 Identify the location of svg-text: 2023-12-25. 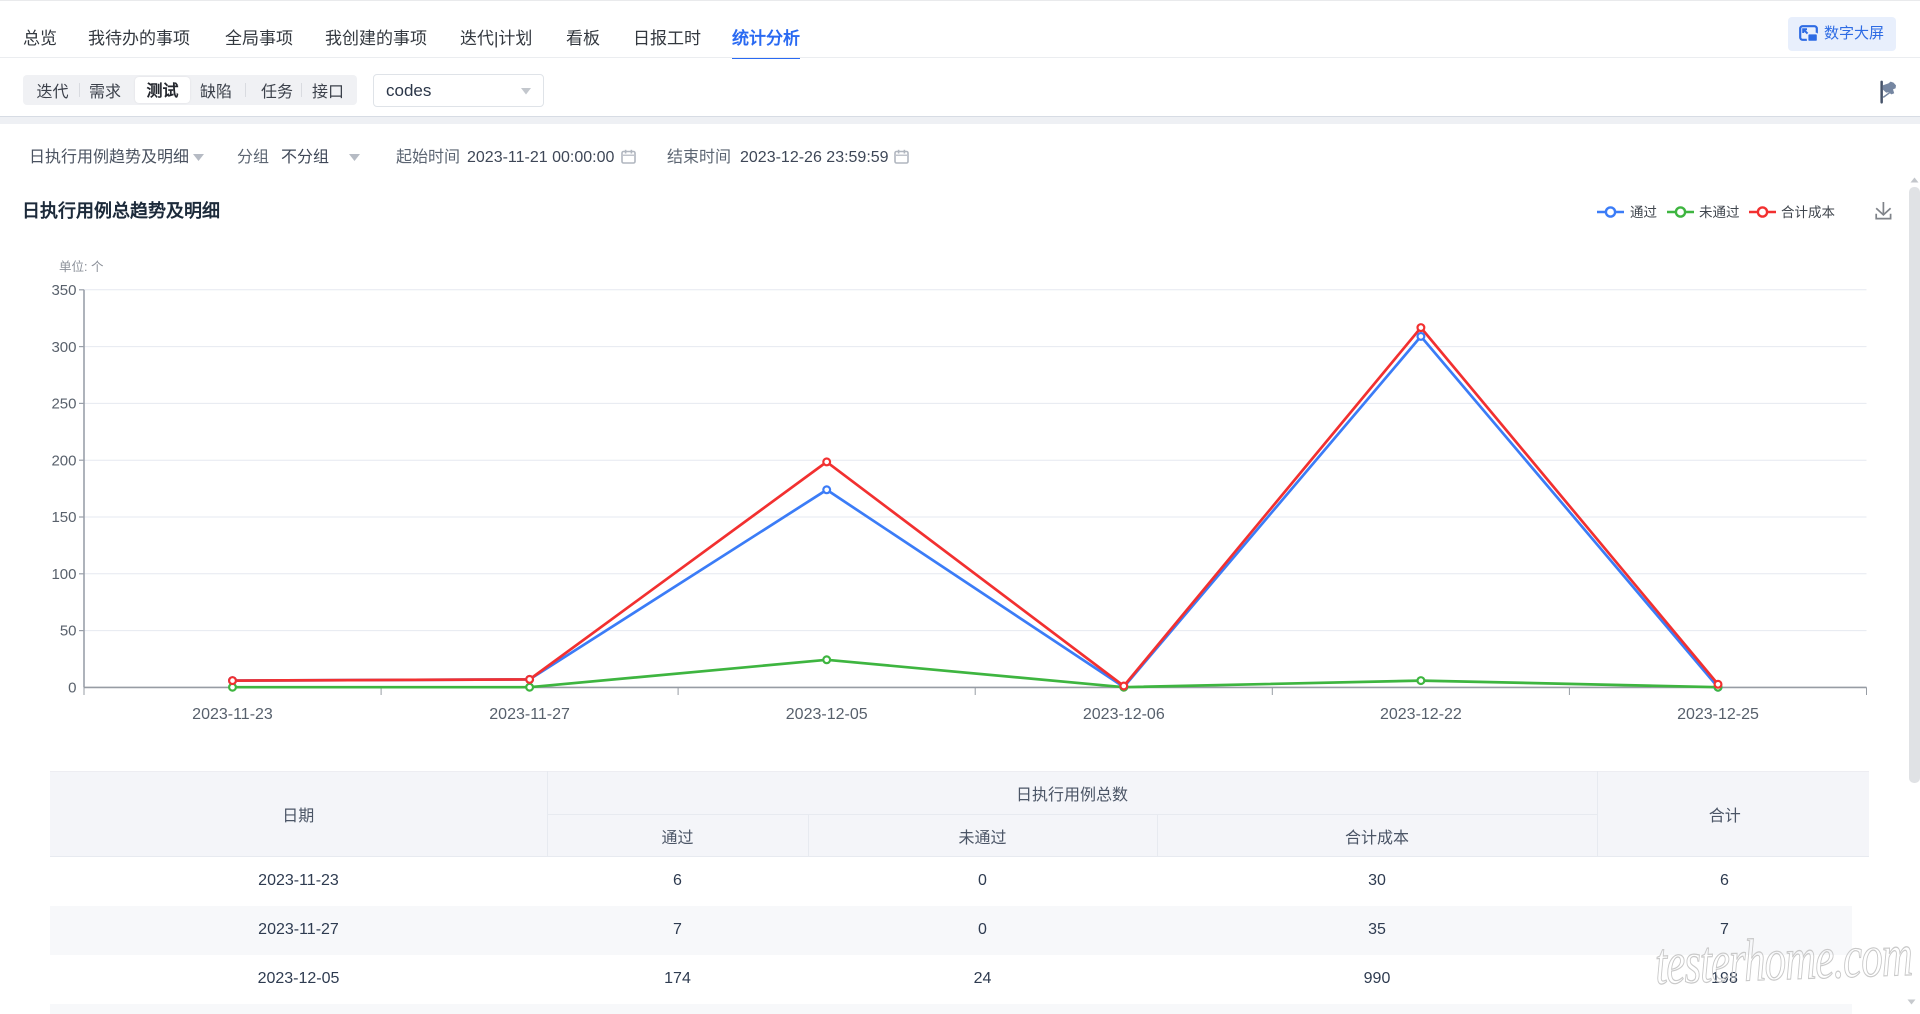
(1718, 714).